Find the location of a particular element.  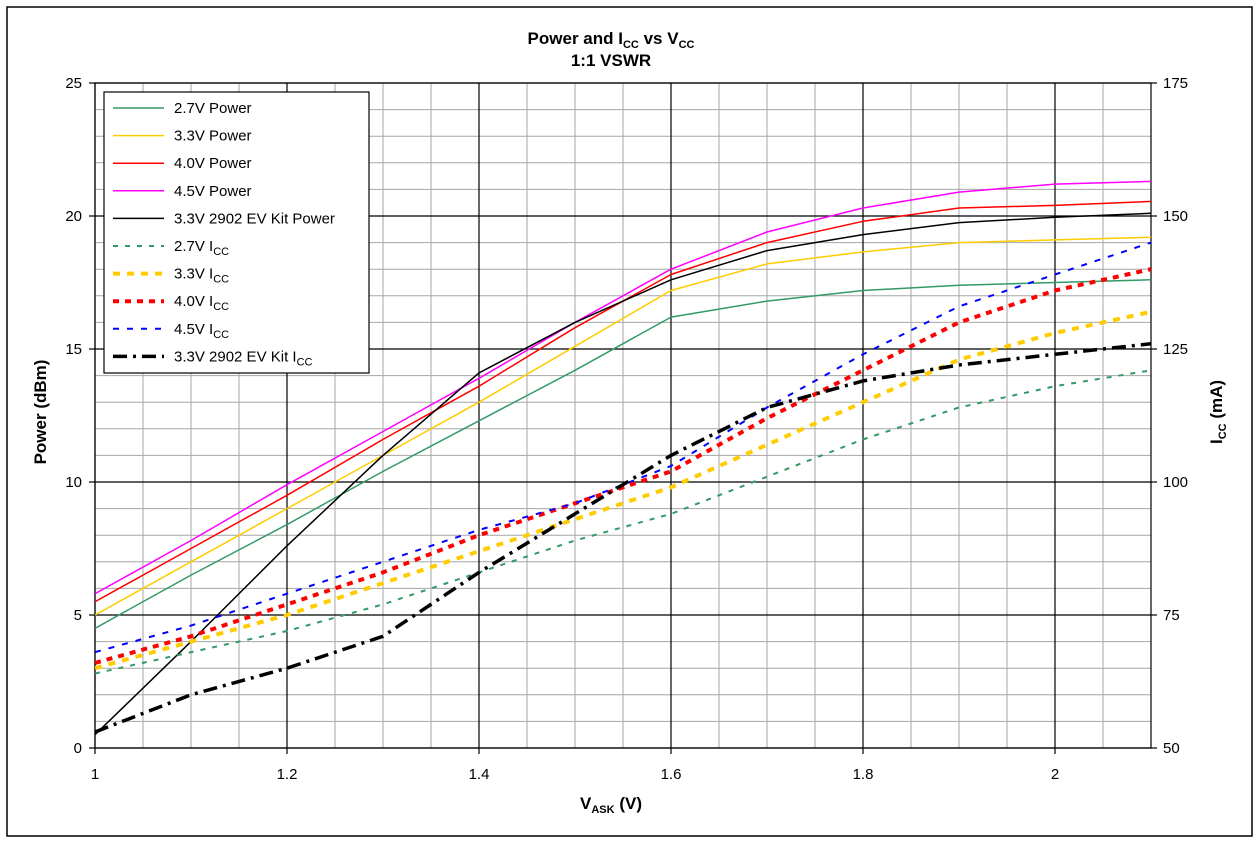

title-mid: vs V is located at coordinates (659, 38).